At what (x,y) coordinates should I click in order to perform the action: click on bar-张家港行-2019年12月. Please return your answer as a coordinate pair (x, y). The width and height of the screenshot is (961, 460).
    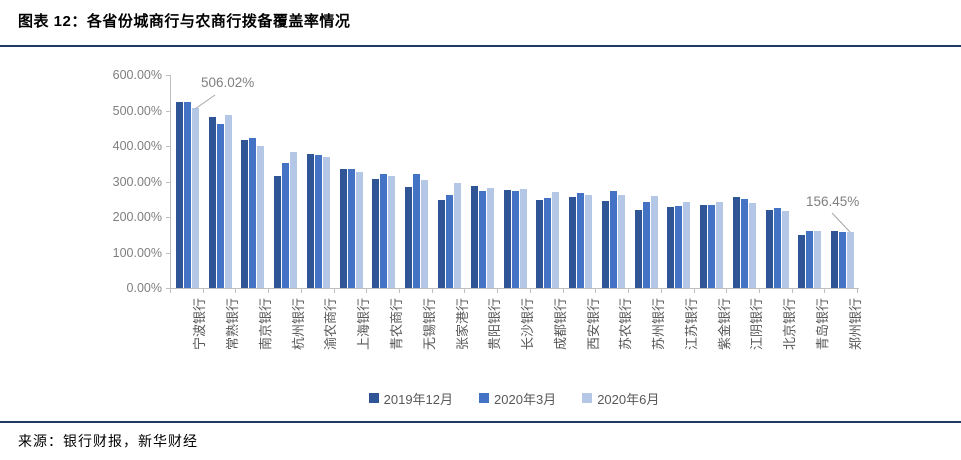
    Looking at the image, I should click on (441, 244).